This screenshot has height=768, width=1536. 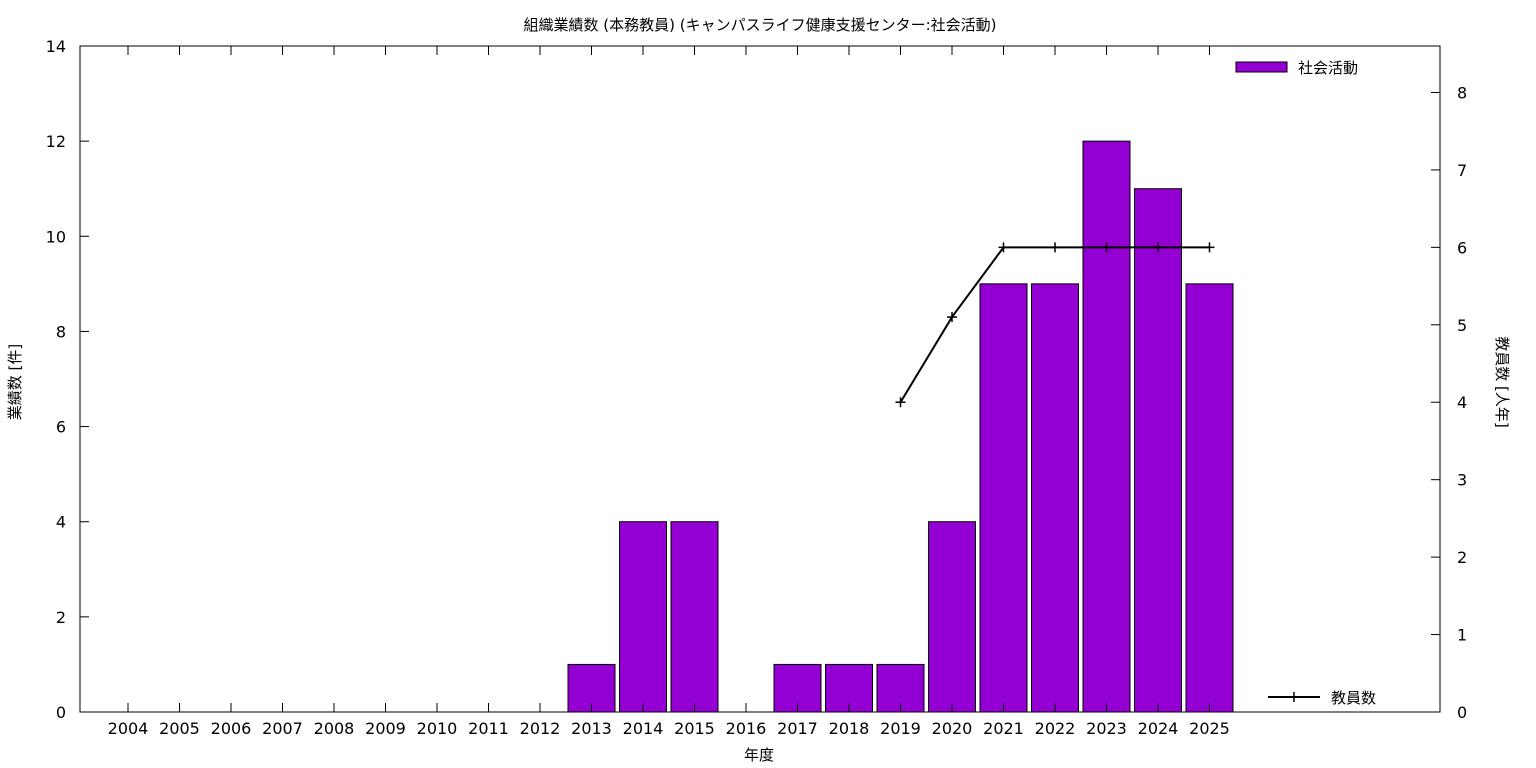 What do you see at coordinates (746, 728) in the screenshot?
I see `x-tick-label: 2016` at bounding box center [746, 728].